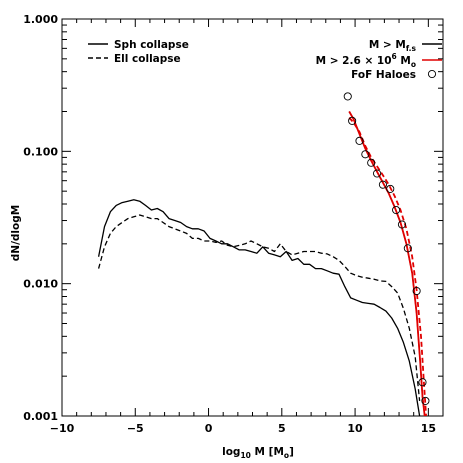 This screenshot has height=463, width=463. Describe the element at coordinates (209, 428) in the screenshot. I see `x-tick-label: 0` at that location.